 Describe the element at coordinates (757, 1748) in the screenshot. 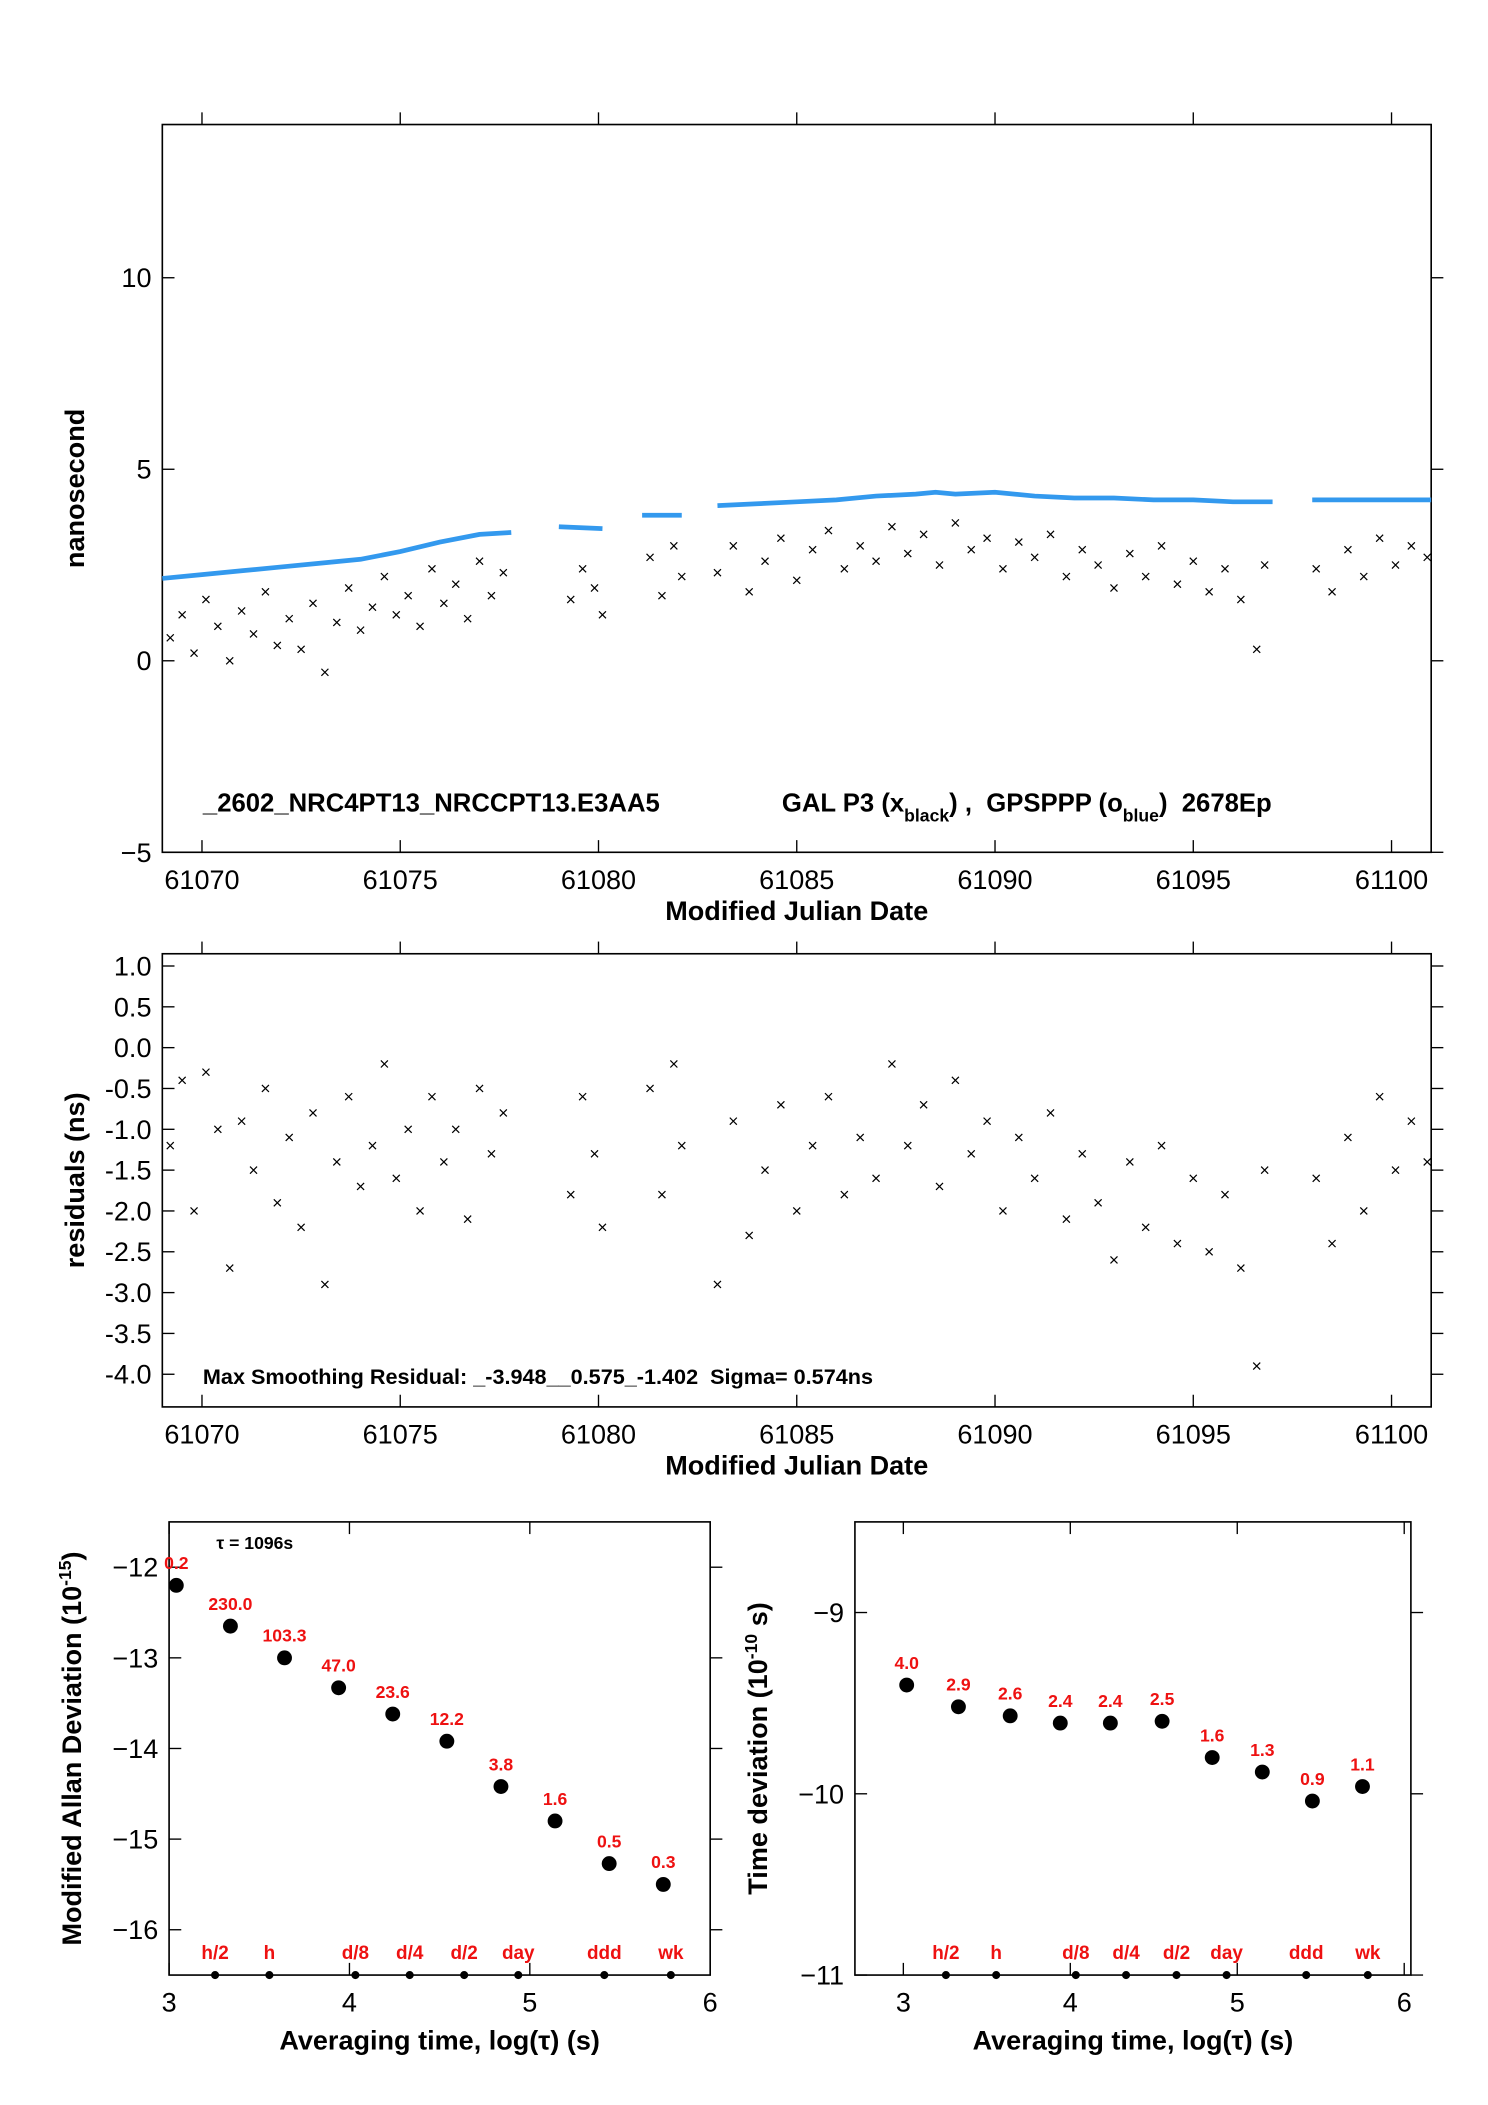

I see `y-axis-title: Time deviation (10-10 s)` at that location.